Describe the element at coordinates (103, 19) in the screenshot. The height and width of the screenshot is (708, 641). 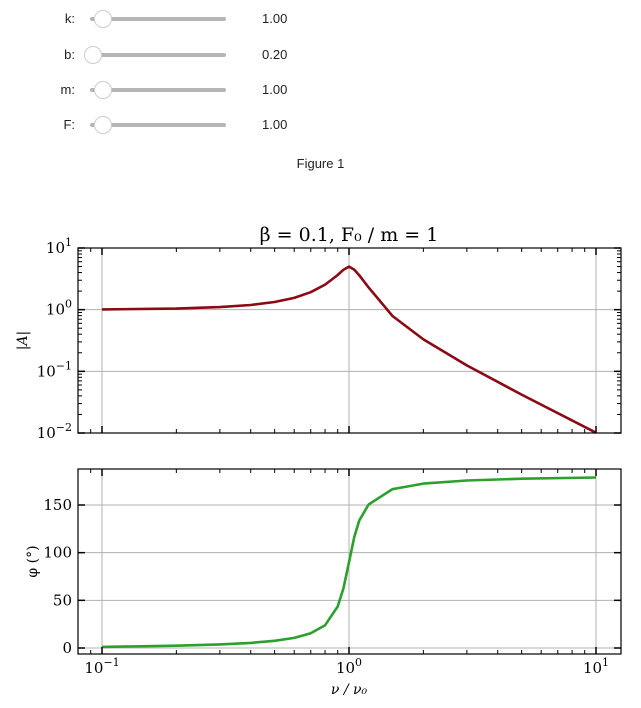
I see `slider-thumb-k` at that location.